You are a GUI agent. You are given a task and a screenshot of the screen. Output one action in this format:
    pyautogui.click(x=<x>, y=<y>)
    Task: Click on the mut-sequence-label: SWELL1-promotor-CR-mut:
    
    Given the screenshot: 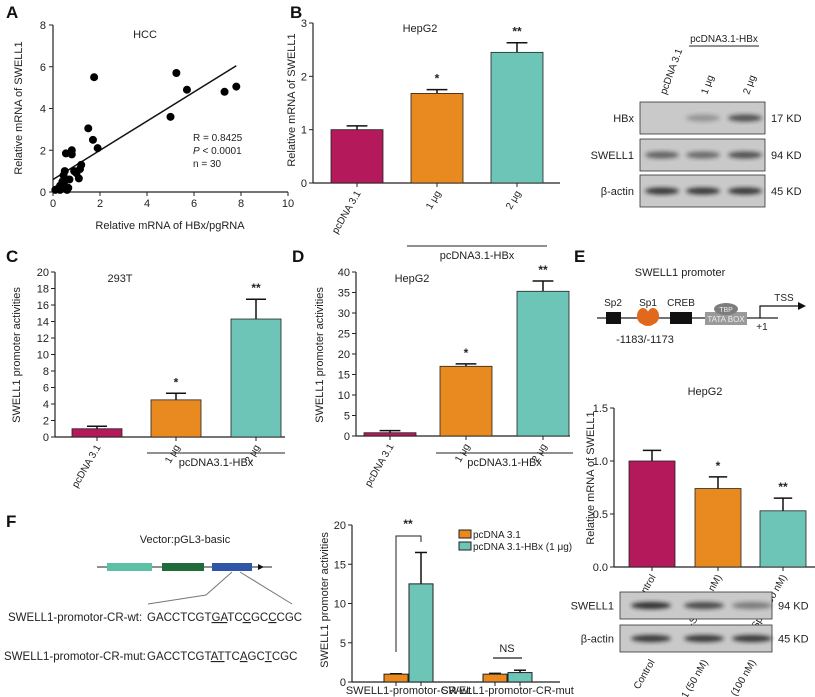 What is the action you would take?
    pyautogui.click(x=75, y=657)
    